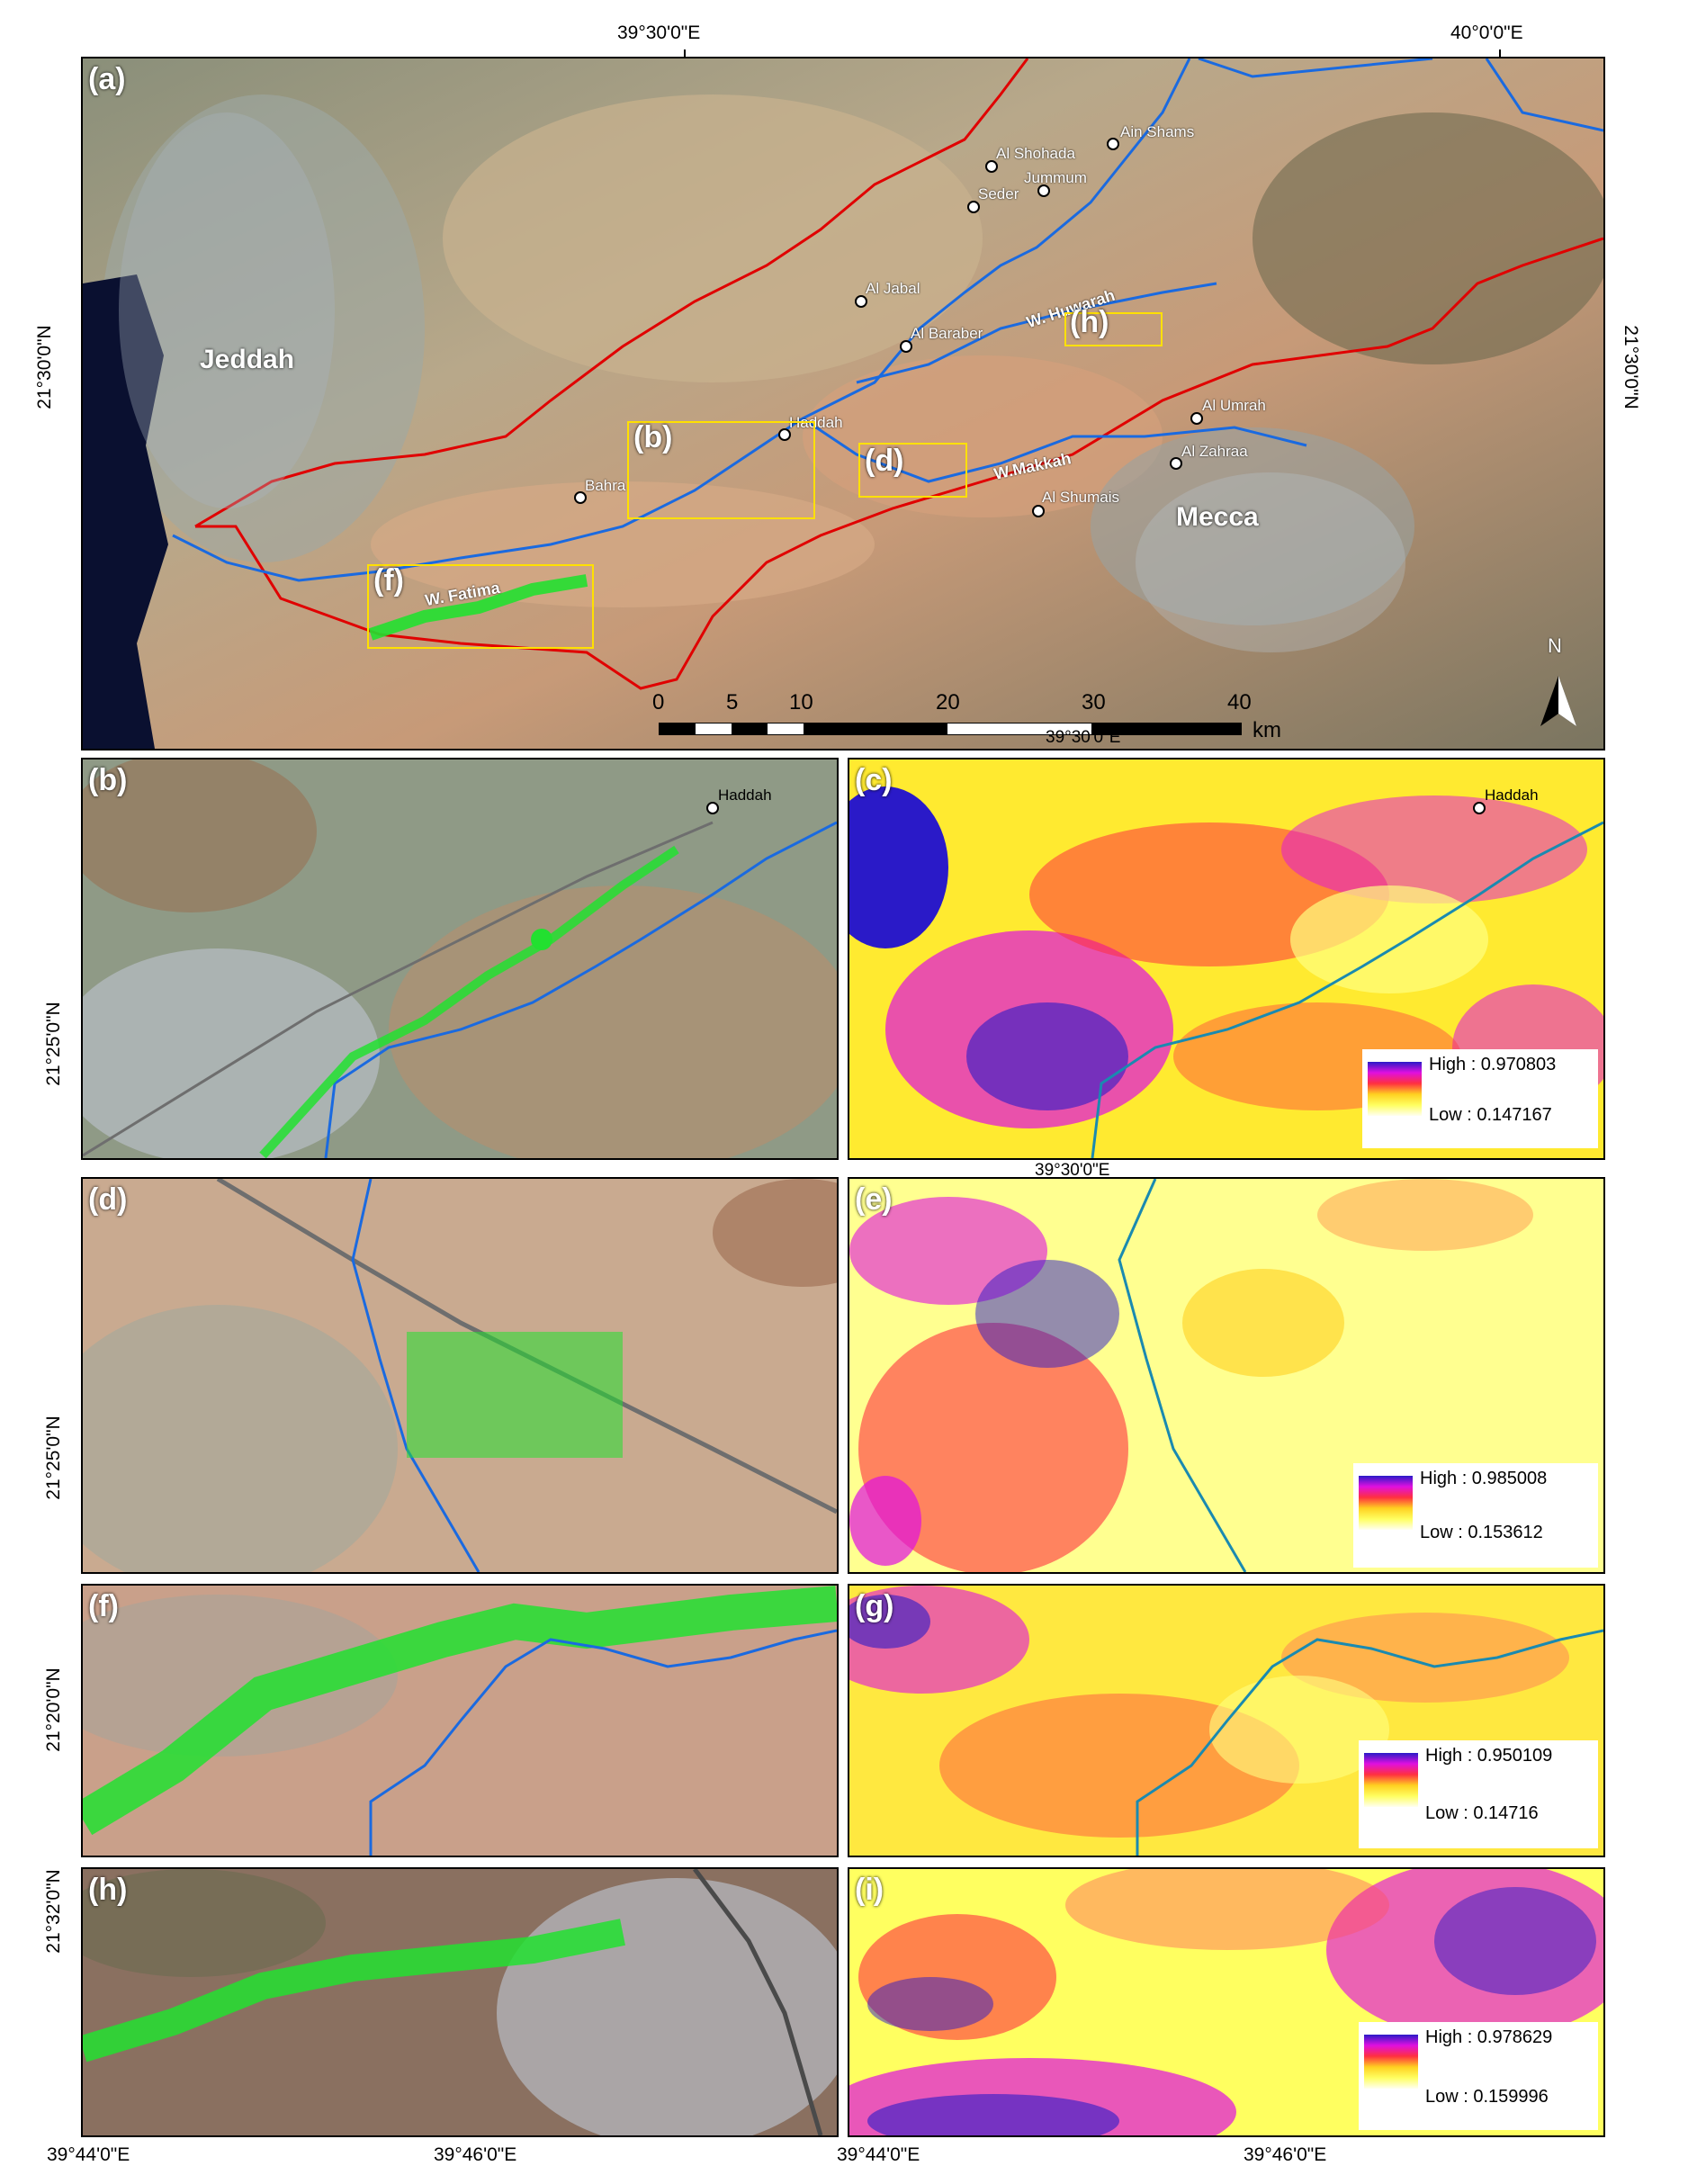  I want to click on panel-c-bottom-lon: 39°30'0"E, so click(1072, 1170).